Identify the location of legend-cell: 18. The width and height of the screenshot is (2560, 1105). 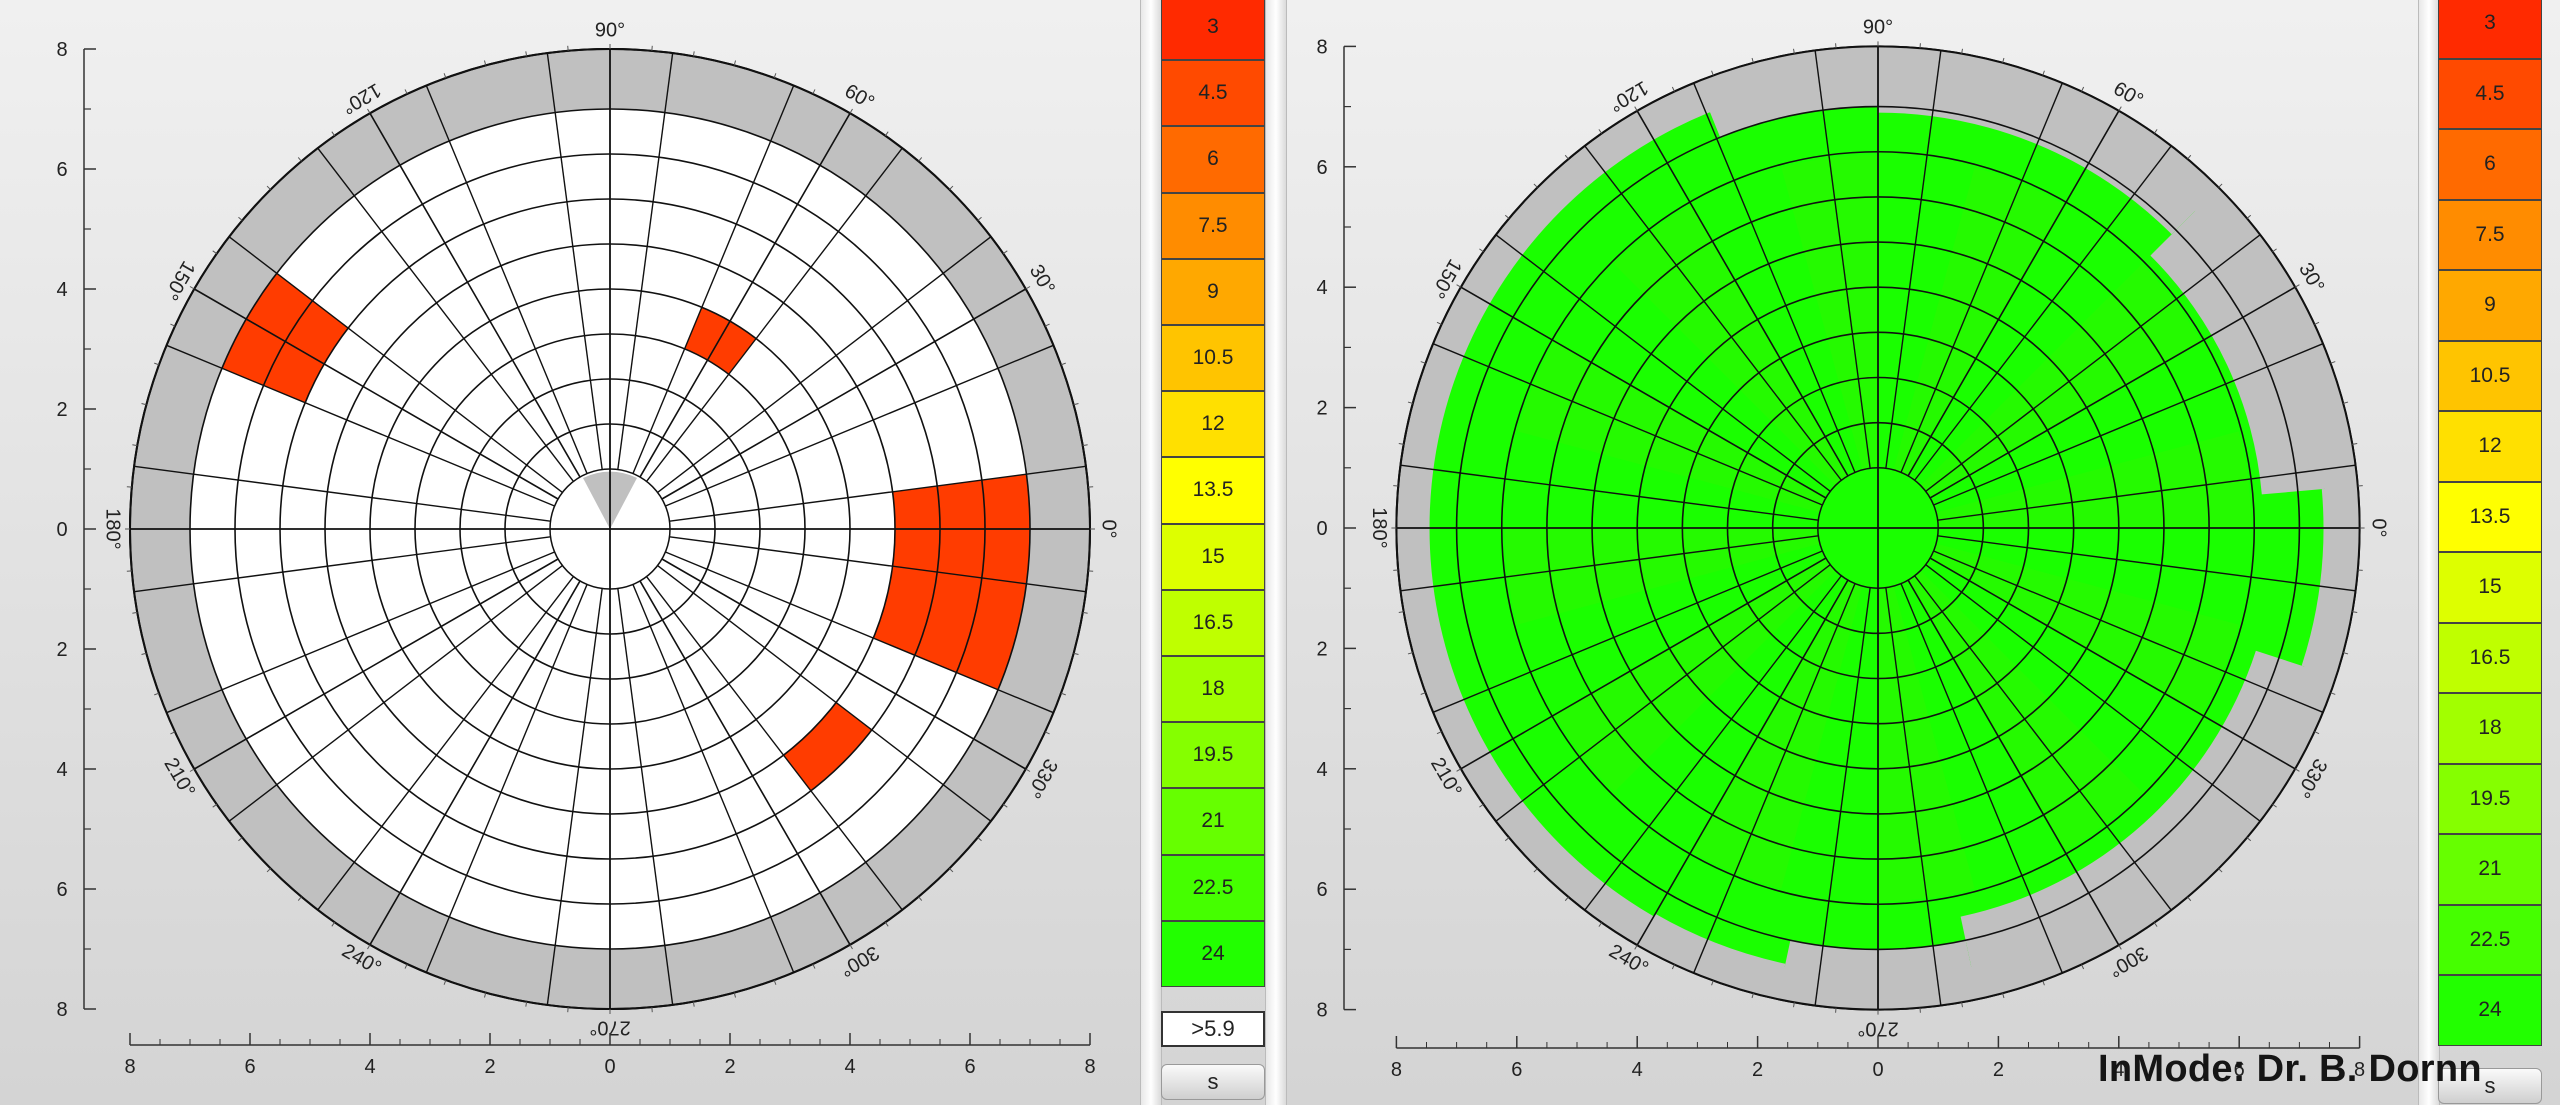
(1213, 689).